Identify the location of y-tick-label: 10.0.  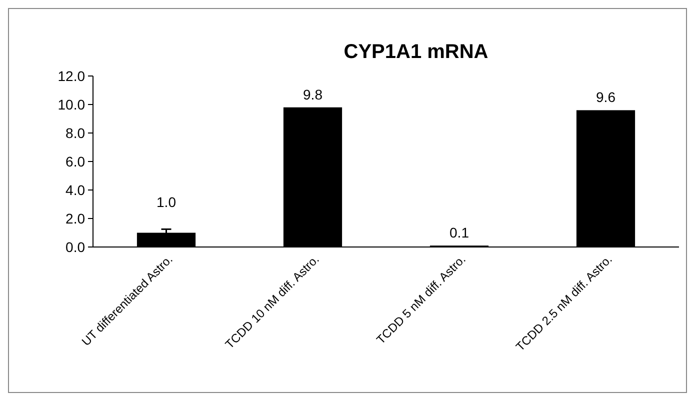
(72, 104).